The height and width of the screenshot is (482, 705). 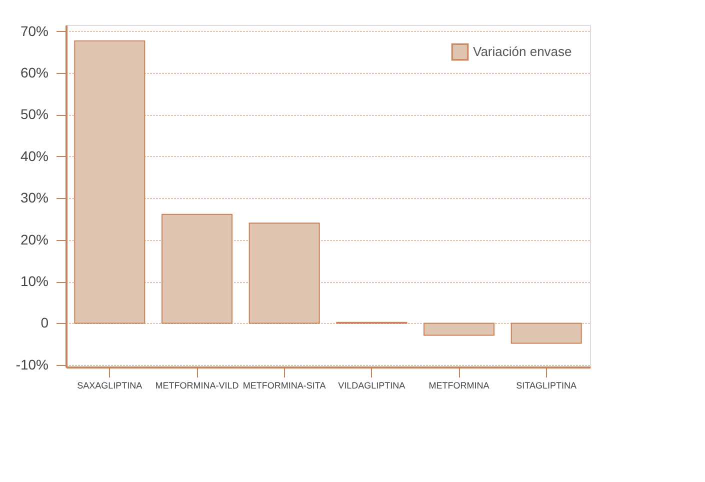 What do you see at coordinates (109, 385) in the screenshot?
I see `x-tick-label: SAXAGLIPTINA` at bounding box center [109, 385].